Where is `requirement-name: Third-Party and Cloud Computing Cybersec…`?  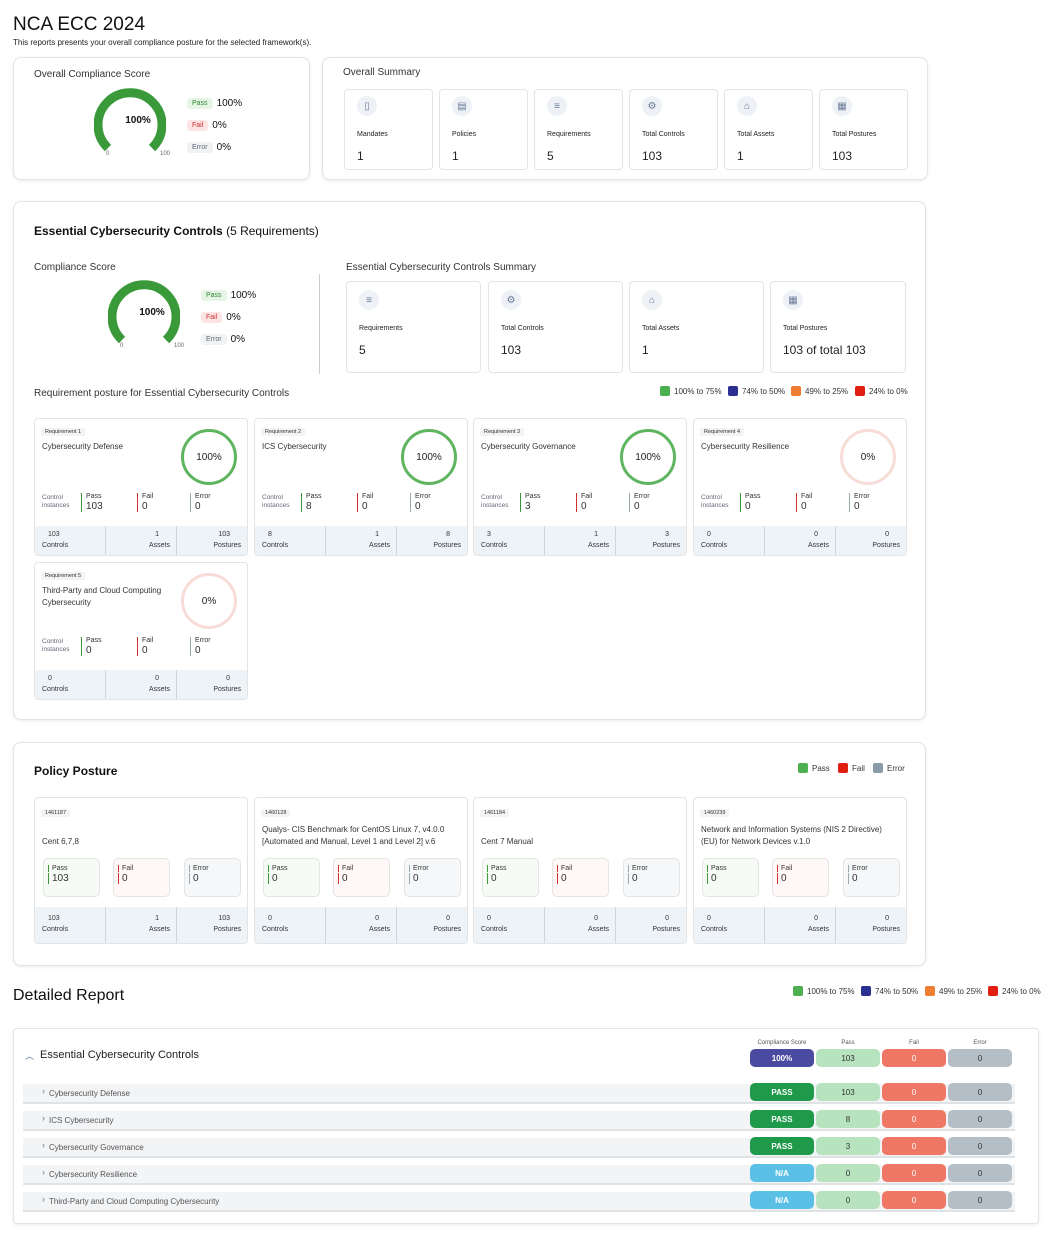 requirement-name: Third-Party and Cloud Computing Cybersec… is located at coordinates (102, 596).